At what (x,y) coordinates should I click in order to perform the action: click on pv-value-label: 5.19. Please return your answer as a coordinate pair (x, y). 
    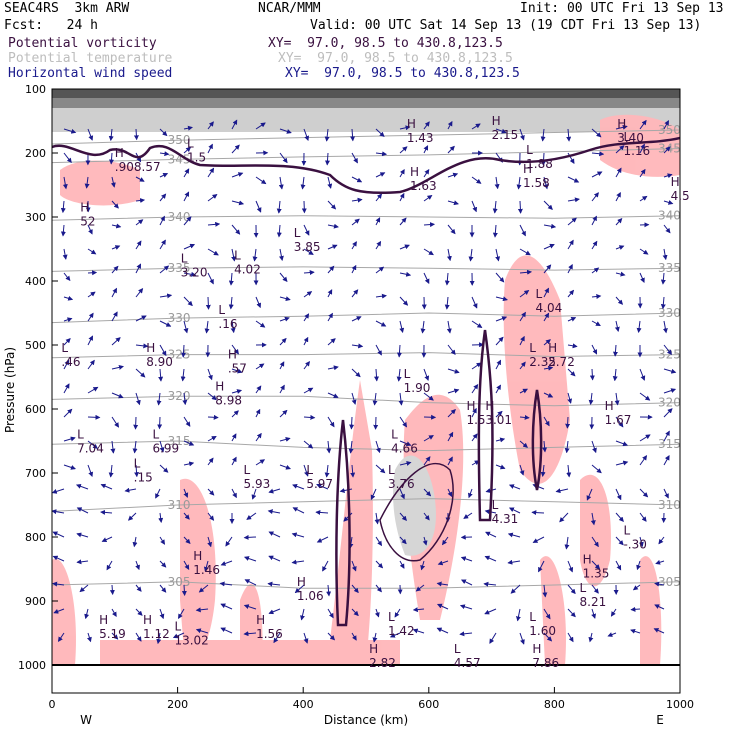
    Looking at the image, I should click on (112, 634).